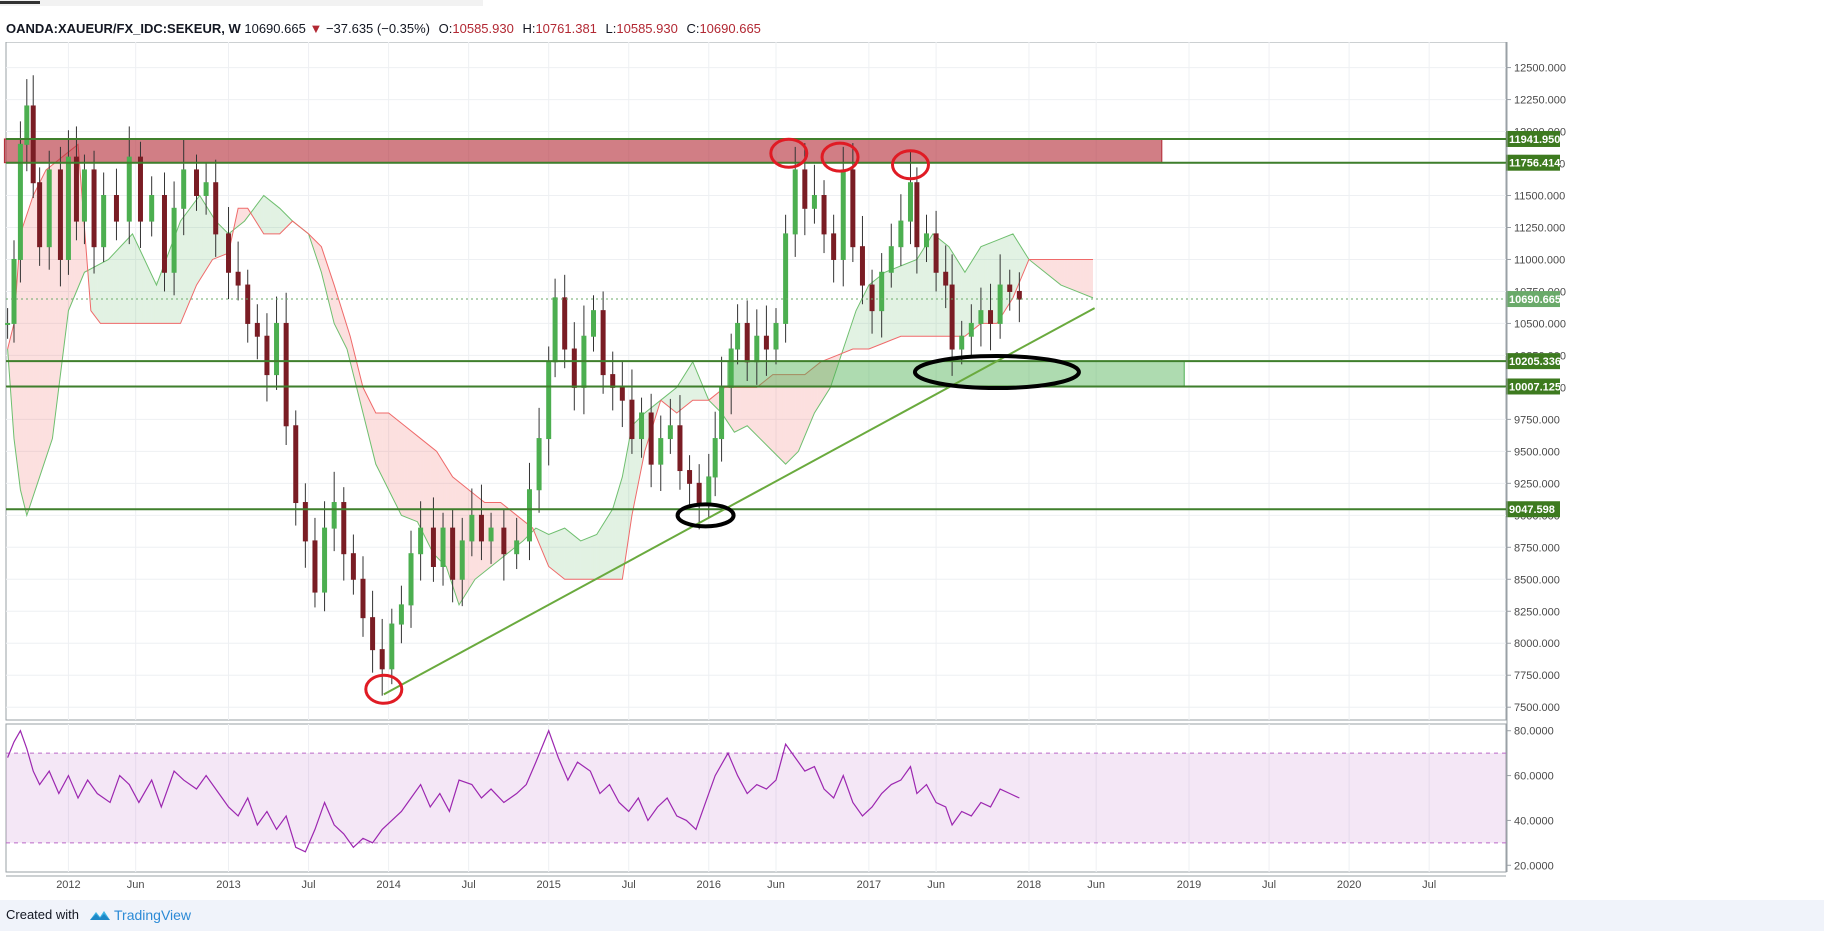 The height and width of the screenshot is (931, 1824). What do you see at coordinates (1540, 69) in the screenshot?
I see `price-tick-label: 12500.000` at bounding box center [1540, 69].